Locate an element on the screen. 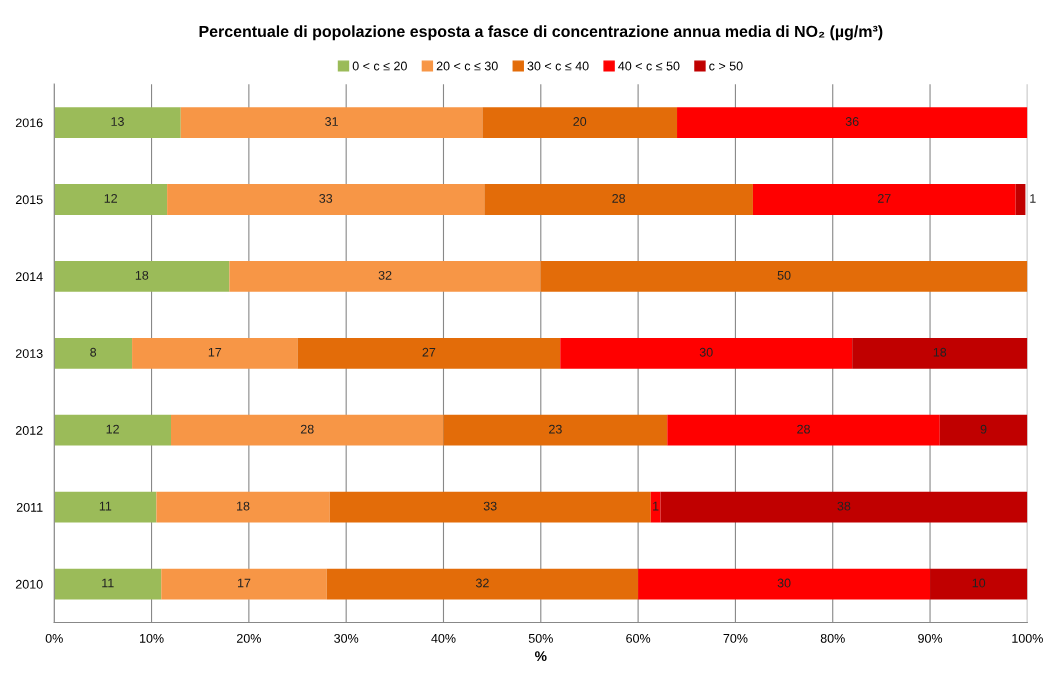 The width and height of the screenshot is (1043, 673). x-tick-label: 80% is located at coordinates (832, 638).